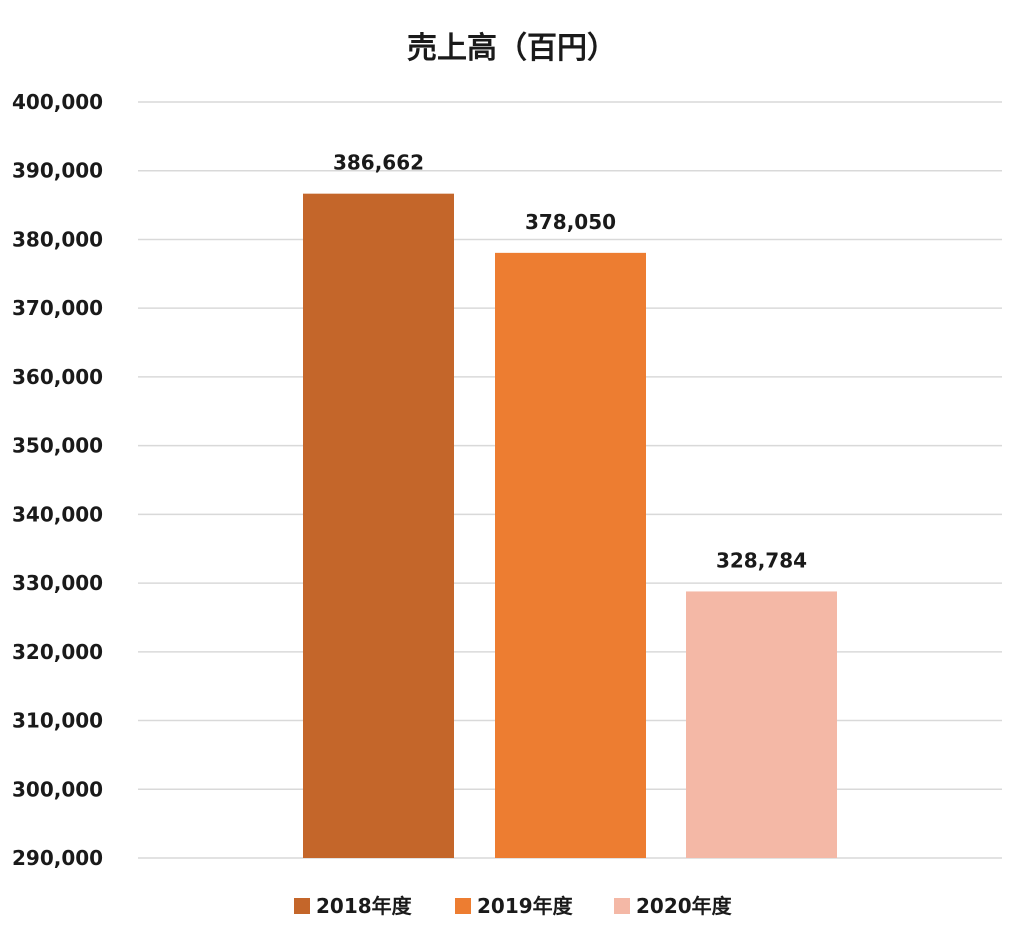 The height and width of the screenshot is (942, 1024). I want to click on chart-title: 売上高（百円）, so click(512, 48).